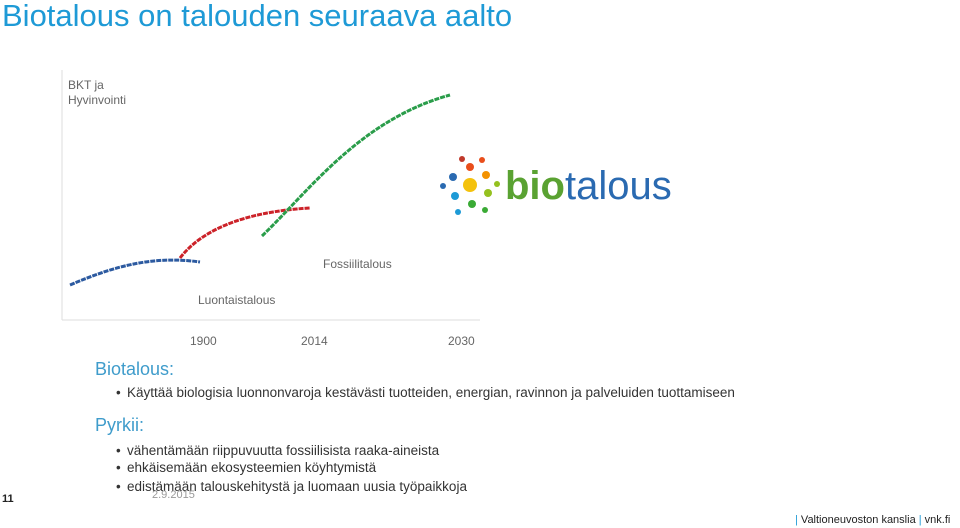  I want to click on year-label: 2030, so click(461, 341).